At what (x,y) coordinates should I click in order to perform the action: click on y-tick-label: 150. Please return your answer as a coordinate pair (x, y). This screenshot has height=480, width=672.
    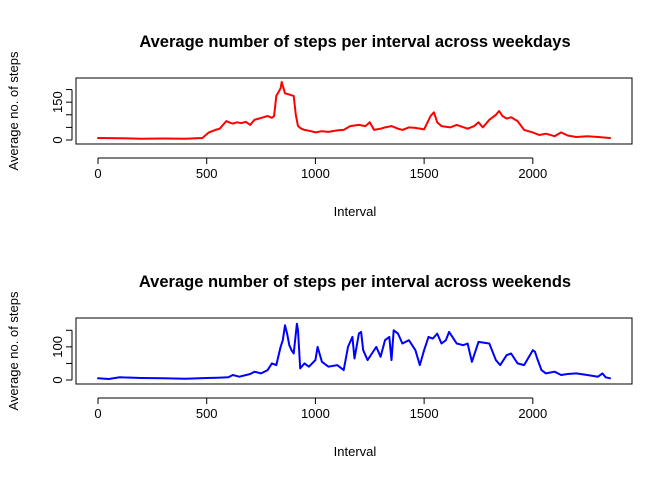
    Looking at the image, I should click on (57, 102).